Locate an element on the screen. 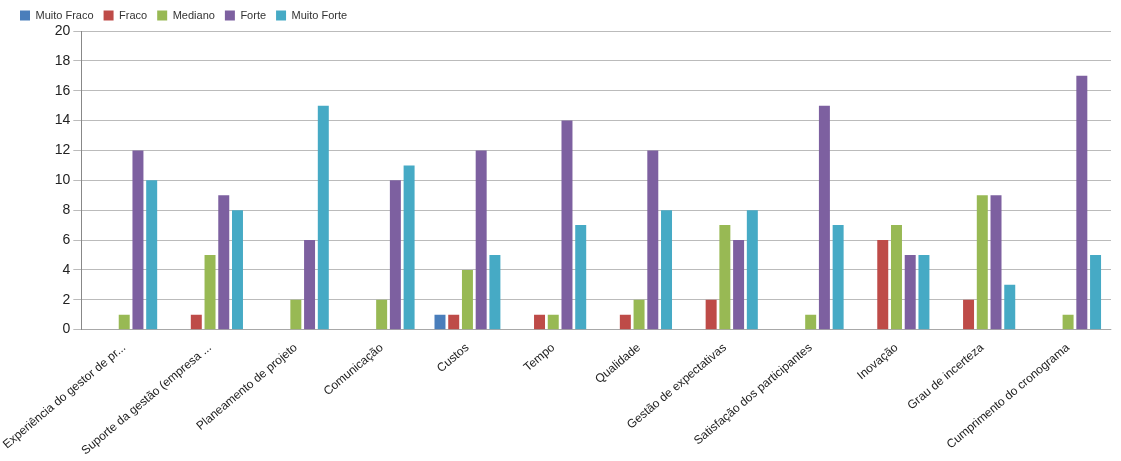 This screenshot has height=461, width=1121. y-tick-label: 14 is located at coordinates (62, 119).